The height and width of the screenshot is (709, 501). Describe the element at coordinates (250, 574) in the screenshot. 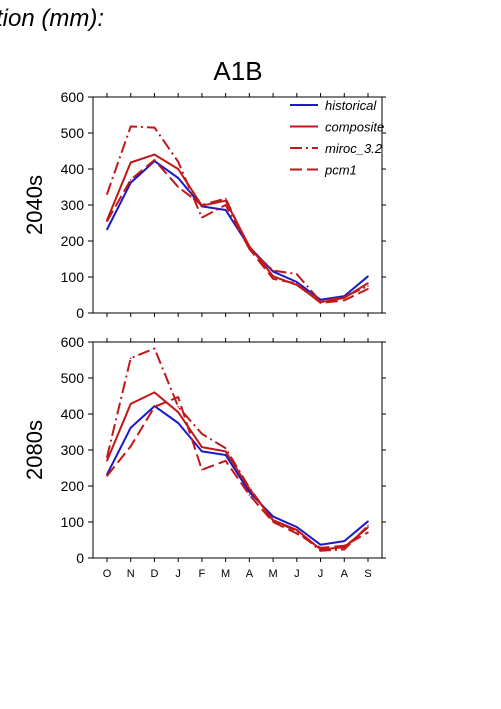

I see `x-tick-label: A` at that location.